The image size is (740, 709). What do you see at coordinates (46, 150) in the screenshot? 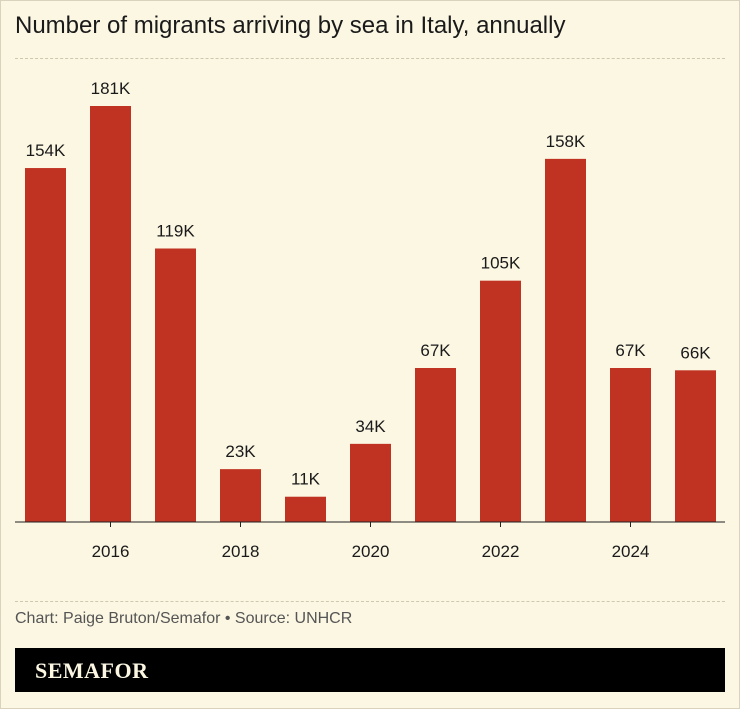
I see `bar-value-label: 154K` at bounding box center [46, 150].